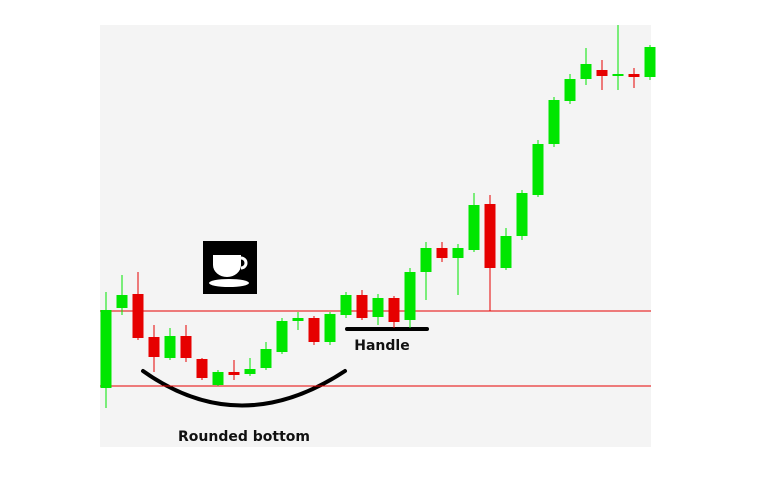 The image size is (777, 481). I want to click on annotation: Rounded bottom, so click(244, 437).